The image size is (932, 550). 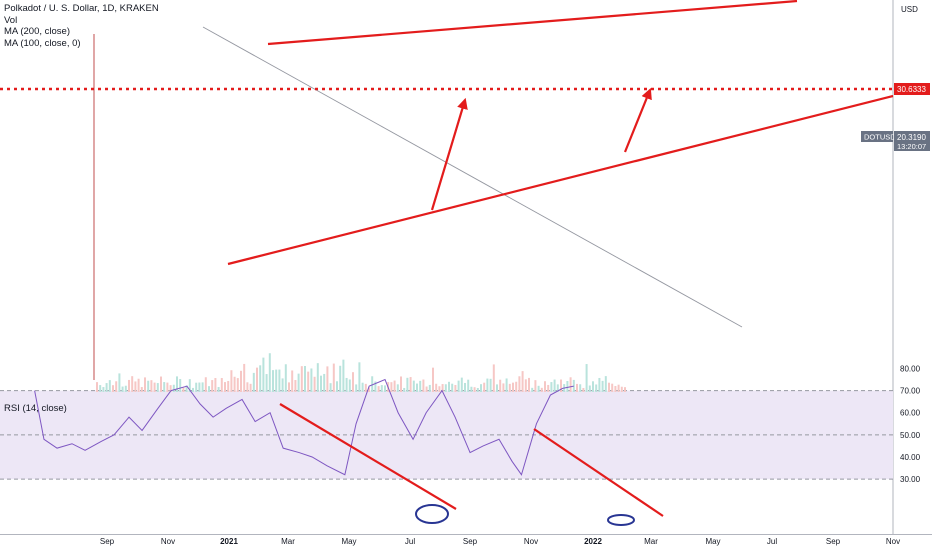 I want to click on resistance-price-text: 30.6333, so click(x=911, y=89).